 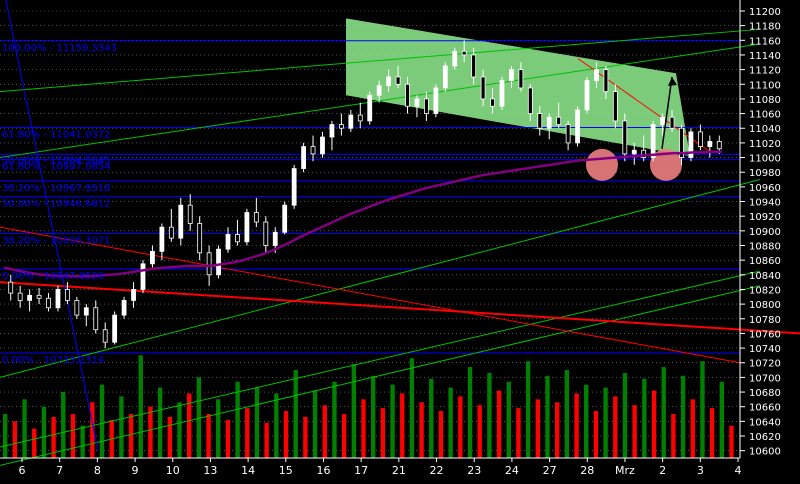 What do you see at coordinates (512, 470) in the screenshot?
I see `x-tick-label: 24` at bounding box center [512, 470].